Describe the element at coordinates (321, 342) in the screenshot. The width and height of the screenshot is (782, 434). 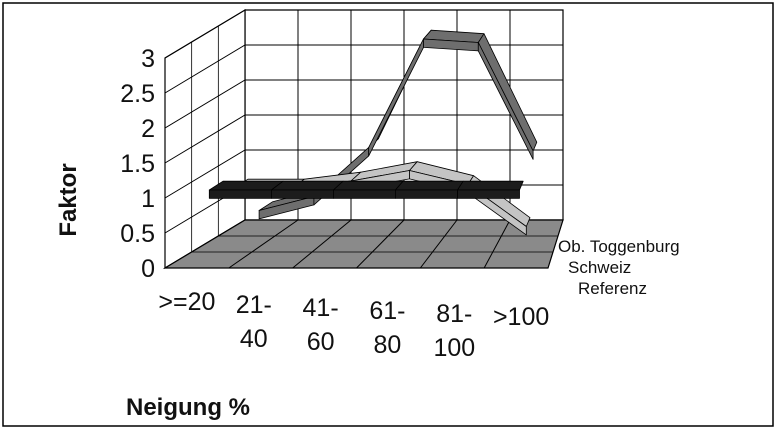
I see `x-tick-line: 60` at that location.